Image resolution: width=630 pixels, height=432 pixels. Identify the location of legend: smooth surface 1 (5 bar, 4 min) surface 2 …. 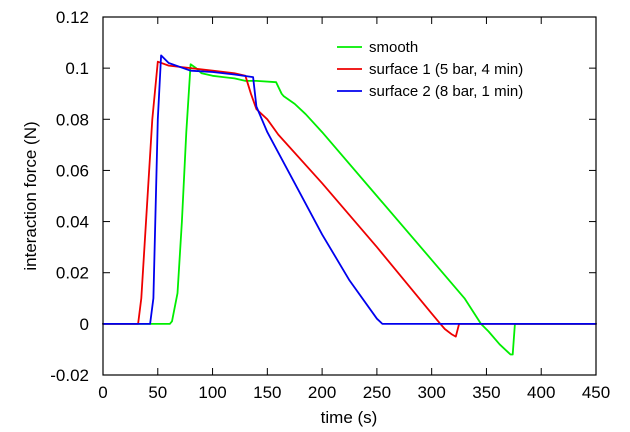
(430, 69).